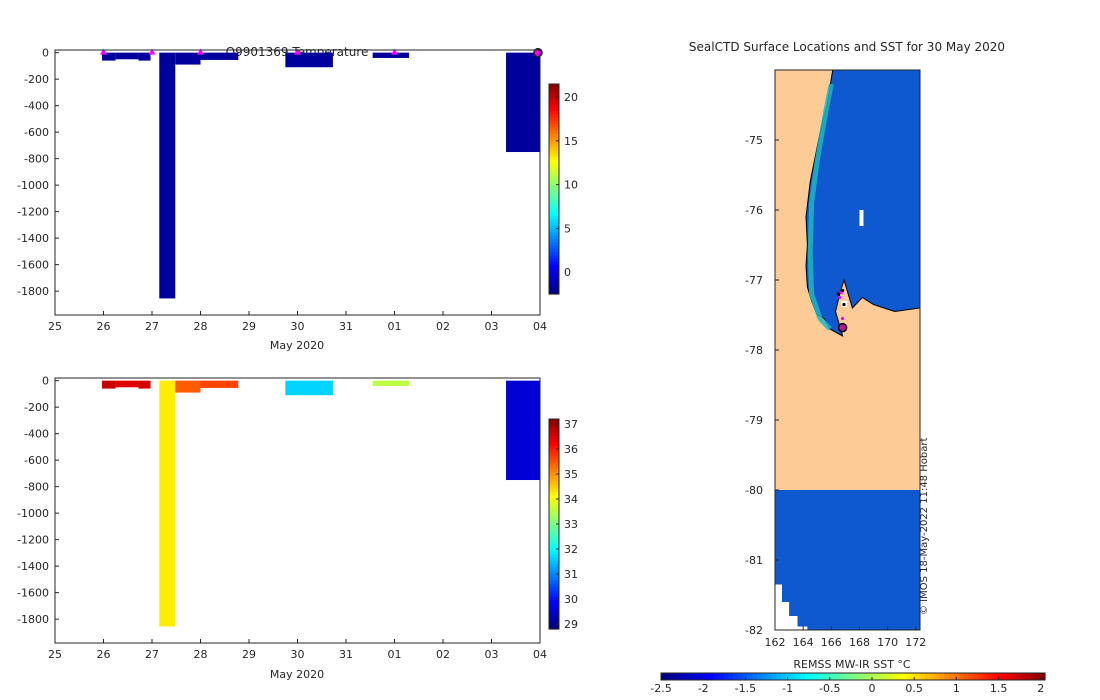 This screenshot has width=1100, height=700. What do you see at coordinates (152, 654) in the screenshot?
I see `bot-x-tick-label: 27` at bounding box center [152, 654].